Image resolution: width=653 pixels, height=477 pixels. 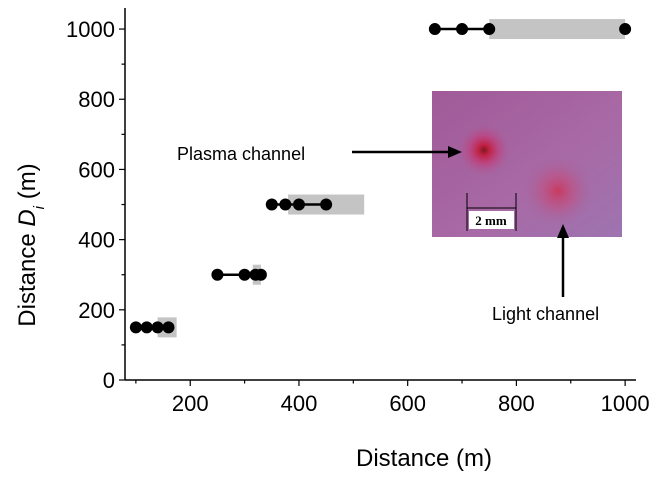 I want to click on inset-photo: 2 mm, so click(x=527, y=164).